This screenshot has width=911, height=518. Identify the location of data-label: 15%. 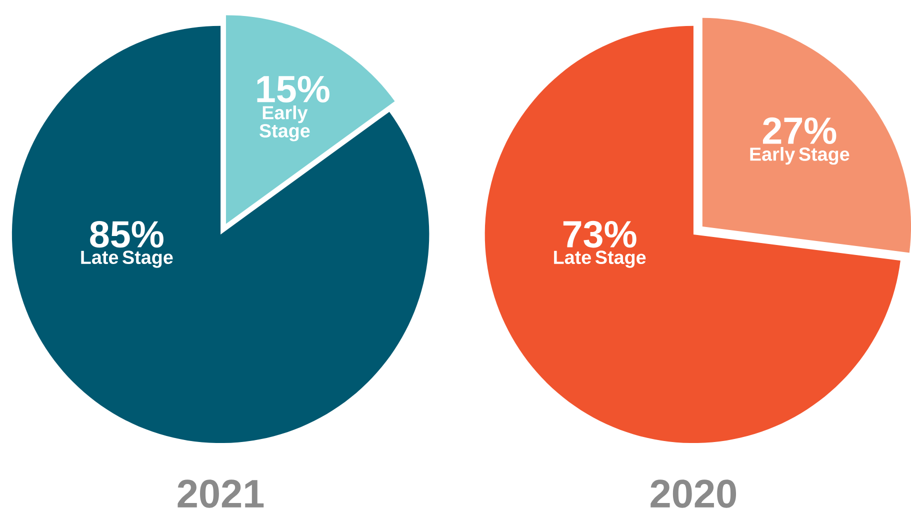
(293, 89).